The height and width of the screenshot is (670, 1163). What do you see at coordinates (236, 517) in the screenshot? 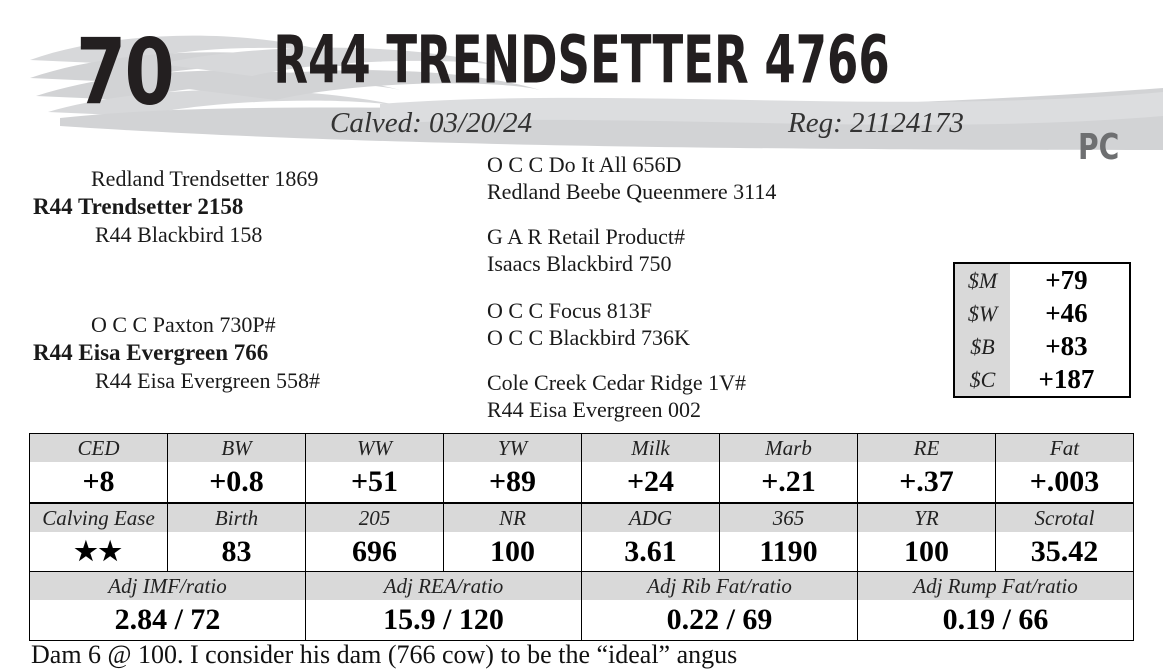
I see `performance-header-cell: Birth` at bounding box center [236, 517].